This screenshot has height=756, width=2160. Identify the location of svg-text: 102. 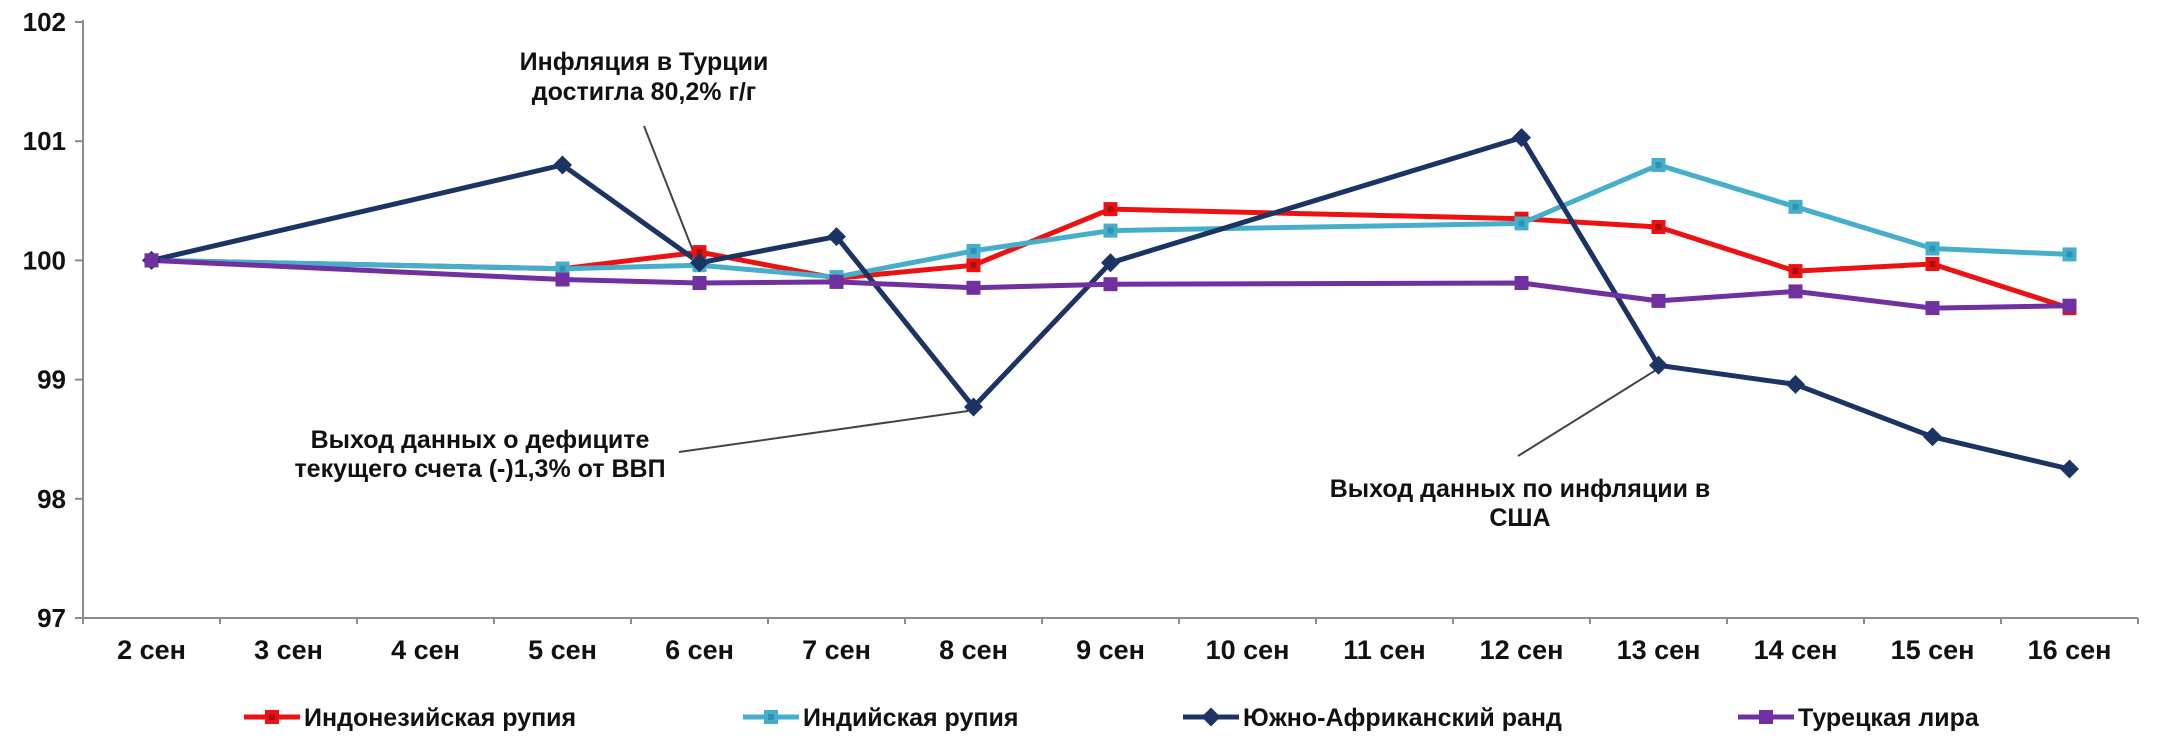
(44, 22).